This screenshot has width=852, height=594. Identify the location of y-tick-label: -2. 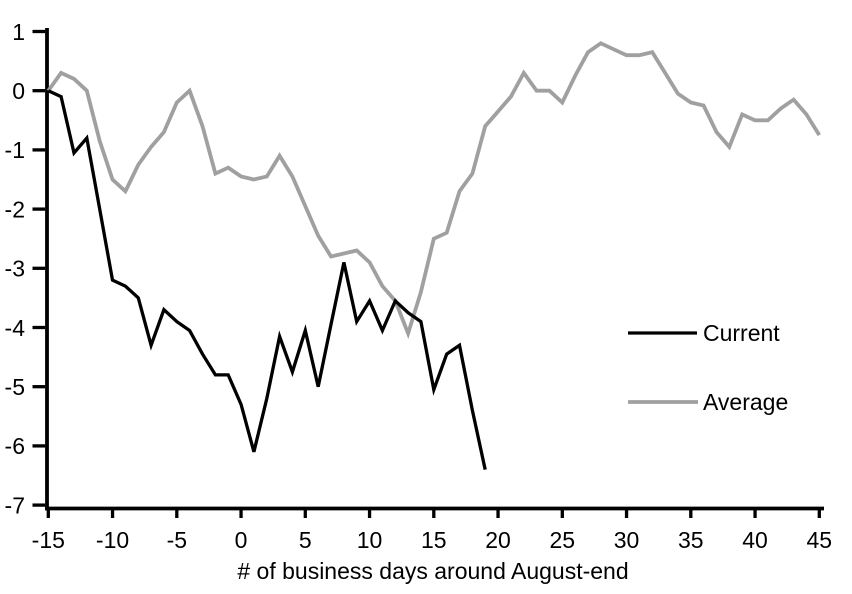
(15, 209).